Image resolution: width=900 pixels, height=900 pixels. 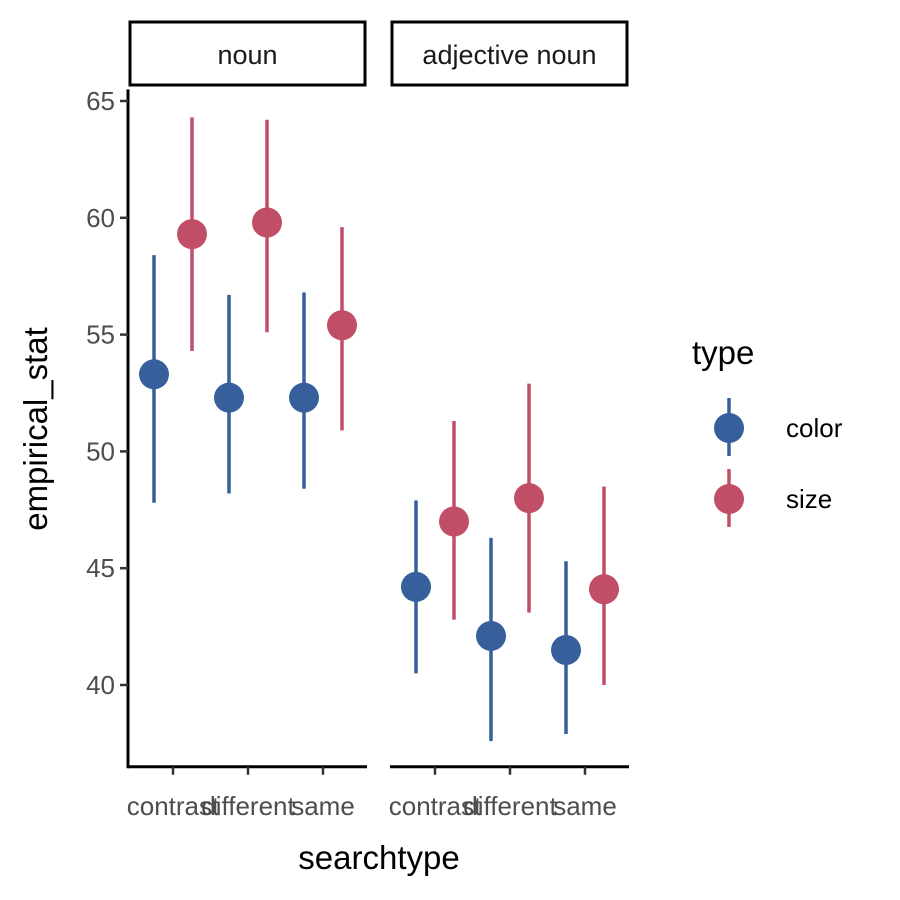 I want to click on y-tick-label: 50, so click(x=100, y=451).